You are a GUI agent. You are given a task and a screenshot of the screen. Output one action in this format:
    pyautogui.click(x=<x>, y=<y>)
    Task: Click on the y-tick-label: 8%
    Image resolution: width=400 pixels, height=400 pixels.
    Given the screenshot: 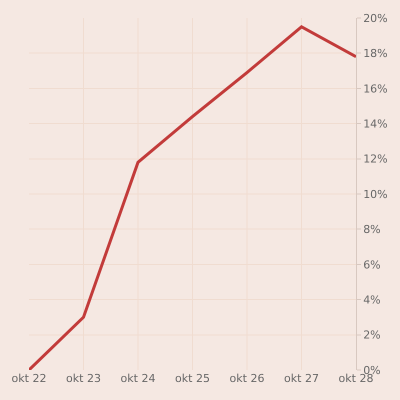 What is the action you would take?
    pyautogui.click(x=372, y=229)
    